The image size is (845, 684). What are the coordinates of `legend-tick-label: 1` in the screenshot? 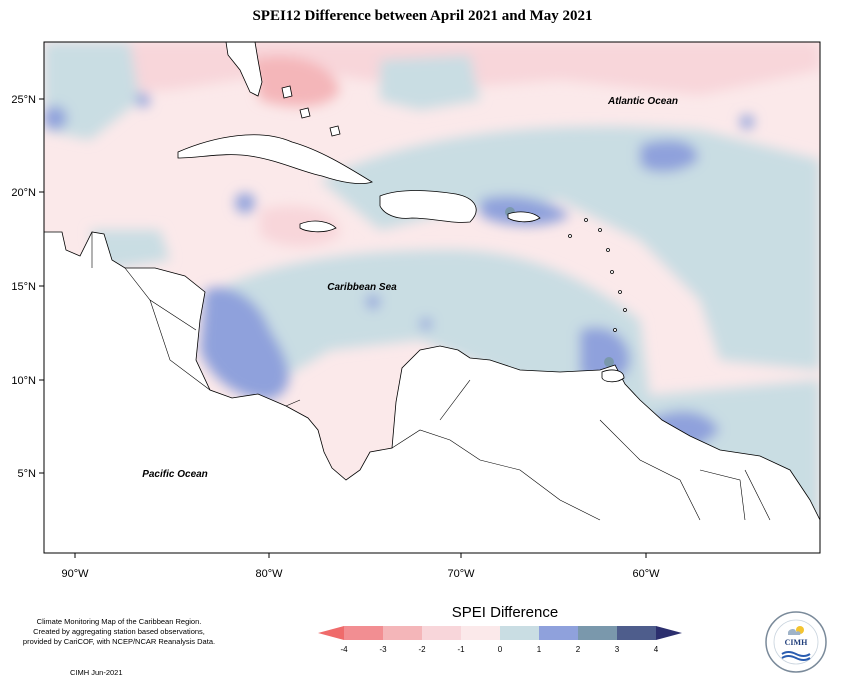 It's located at (539, 649).